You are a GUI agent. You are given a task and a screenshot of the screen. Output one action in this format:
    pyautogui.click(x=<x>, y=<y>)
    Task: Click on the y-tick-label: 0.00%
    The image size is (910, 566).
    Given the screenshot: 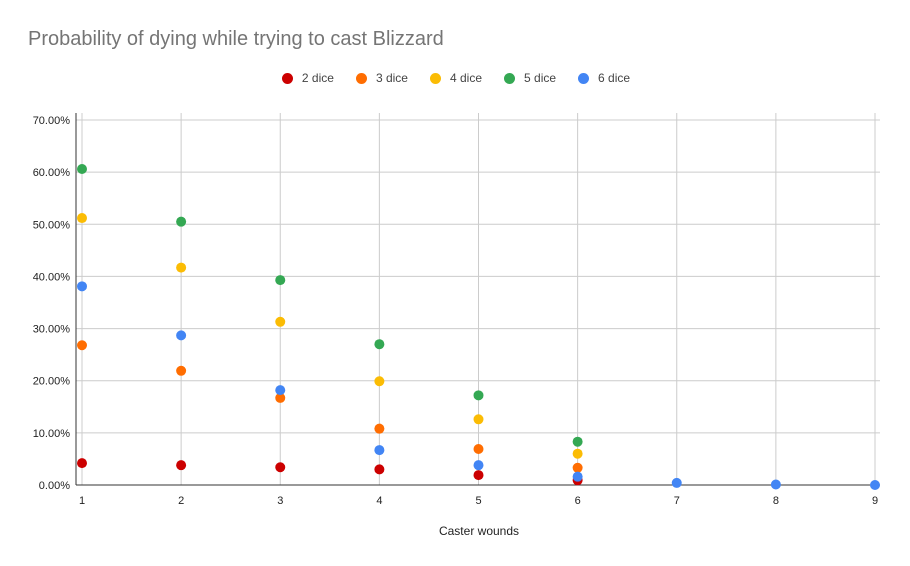 What is the action you would take?
    pyautogui.click(x=54, y=486)
    